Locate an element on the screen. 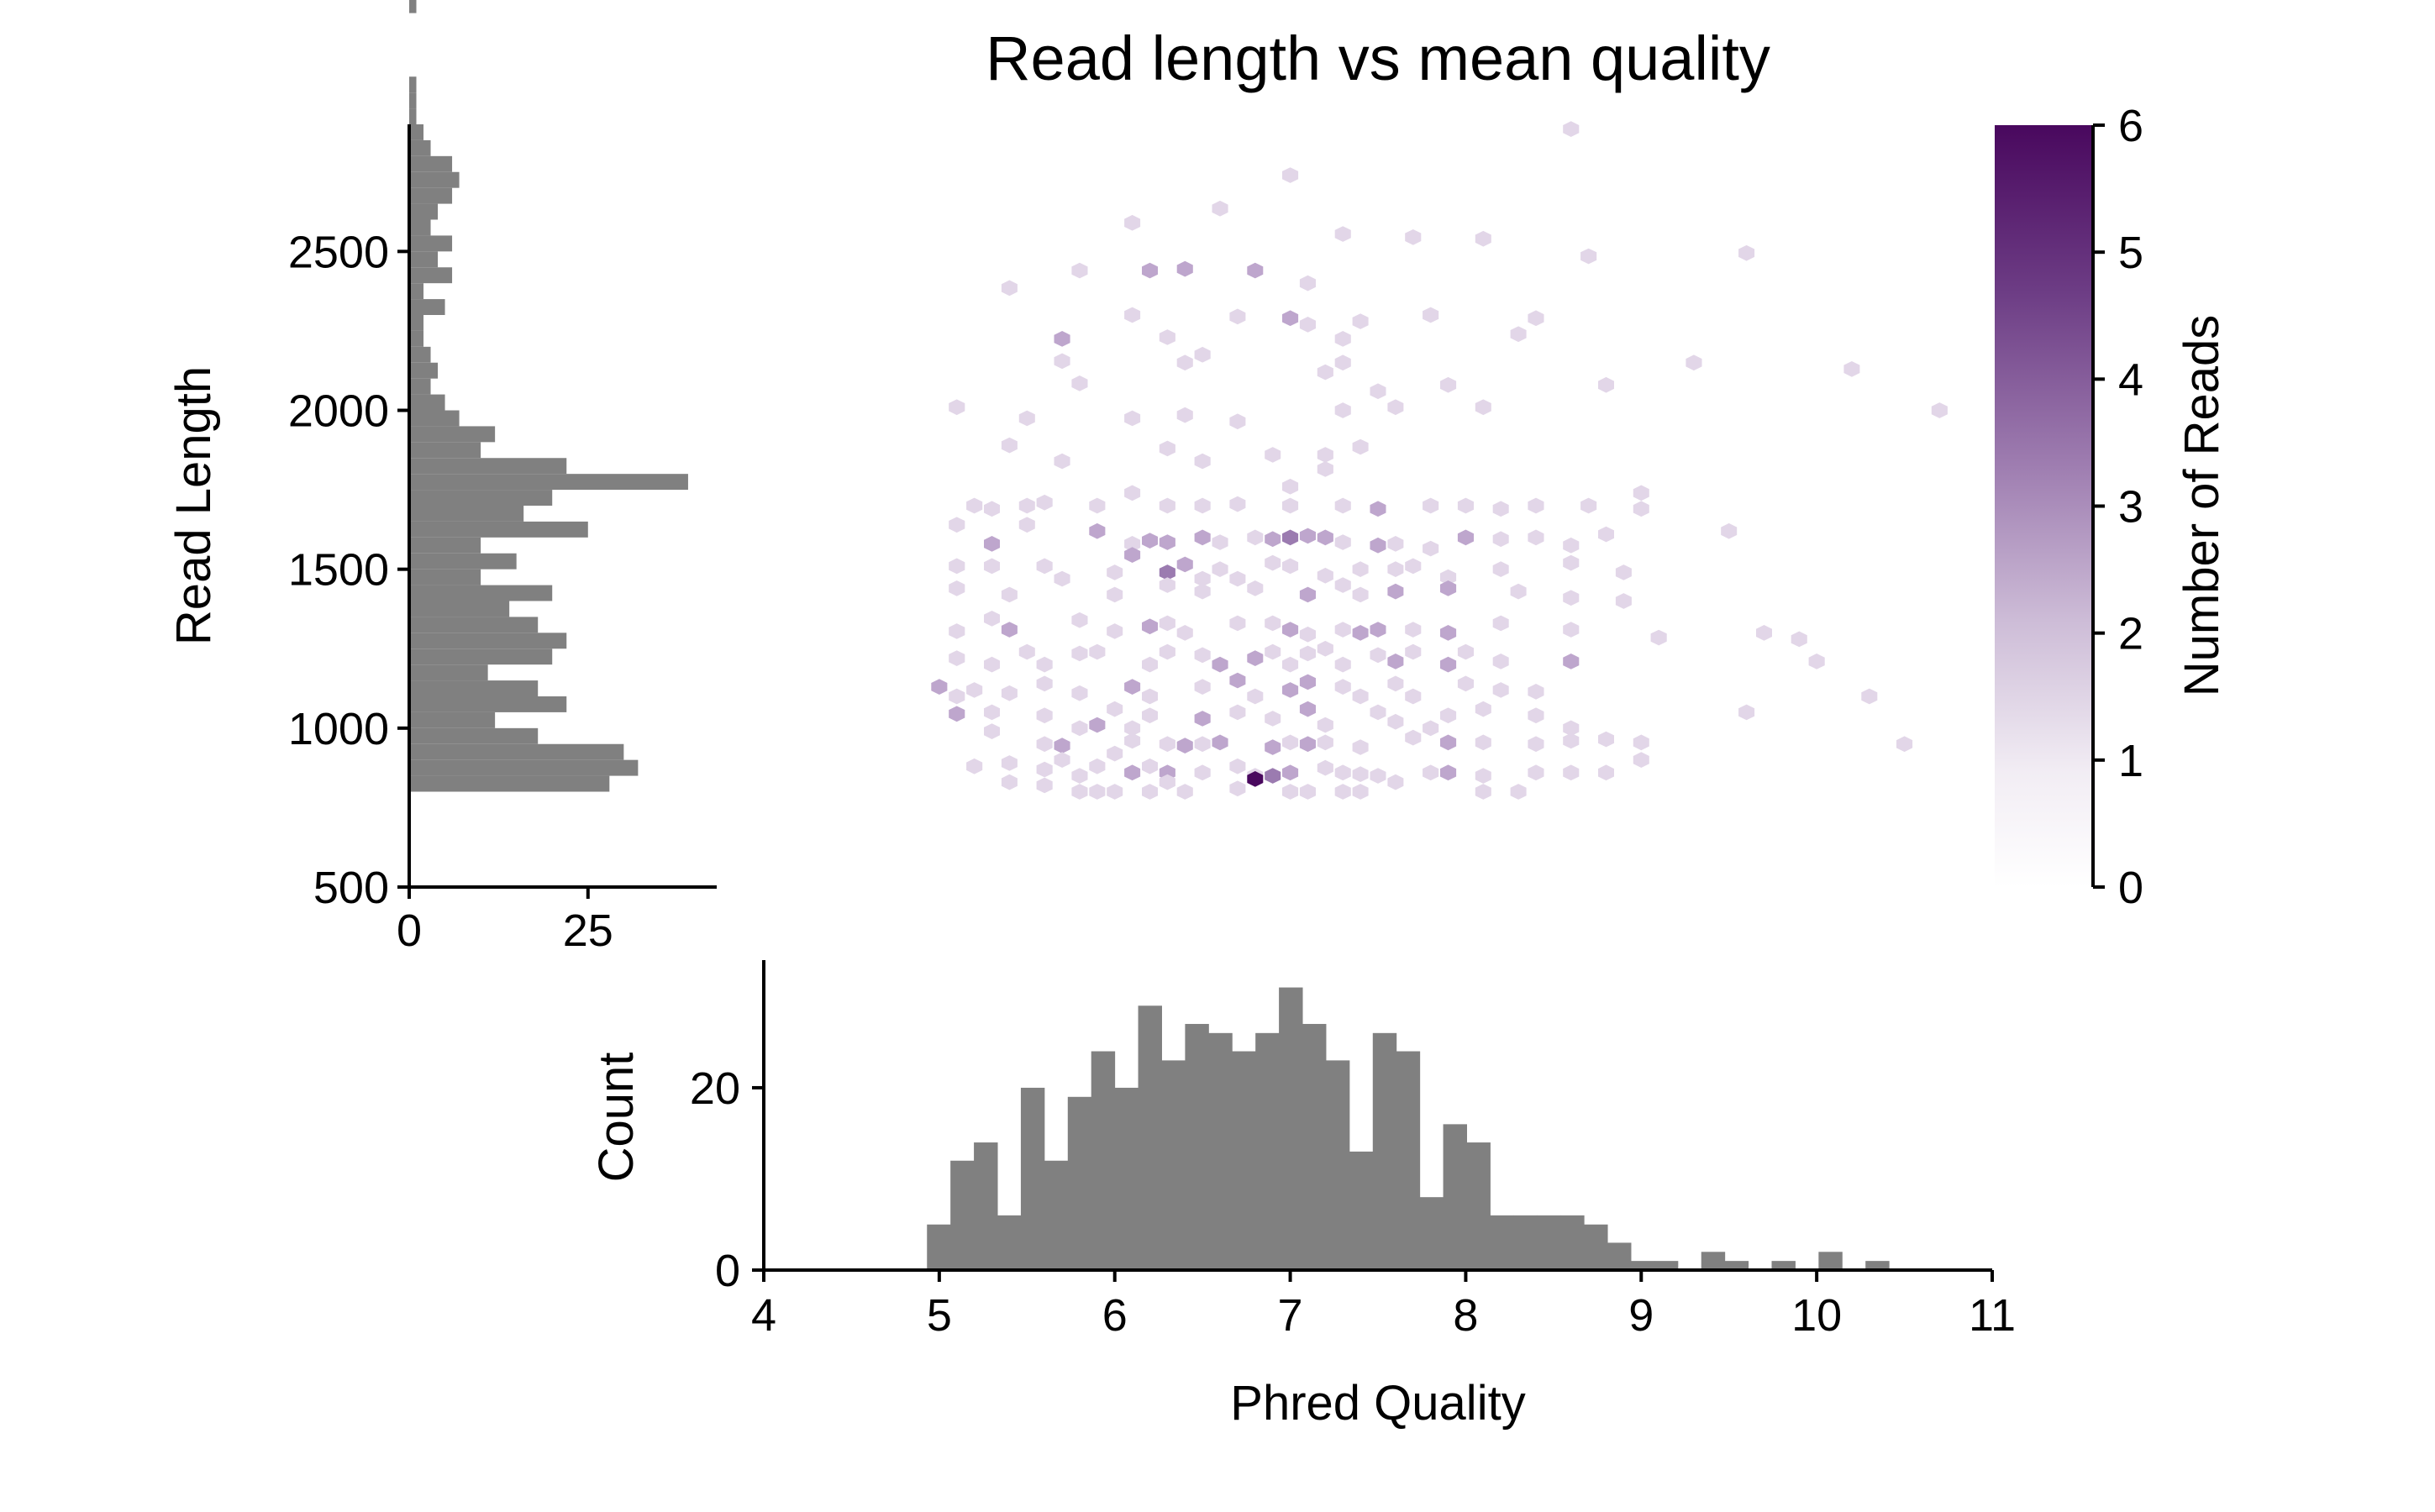 The width and height of the screenshot is (2435, 1512). read-length-count-tick-label: 0 is located at coordinates (409, 931).